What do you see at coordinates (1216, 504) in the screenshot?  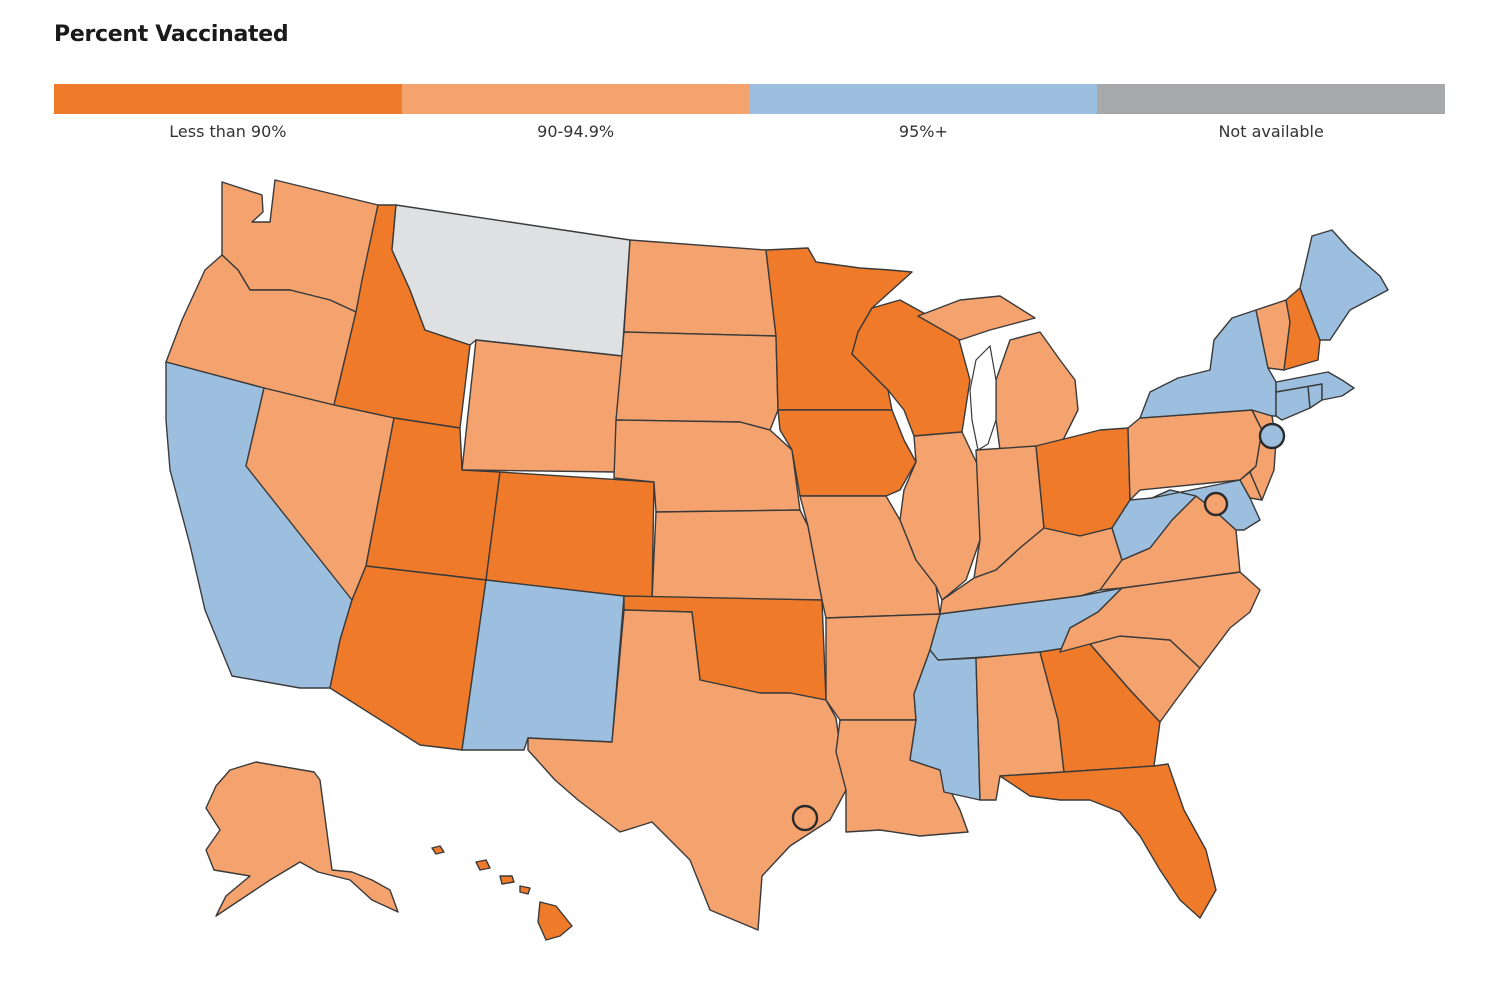 I see `city-marker-dc` at bounding box center [1216, 504].